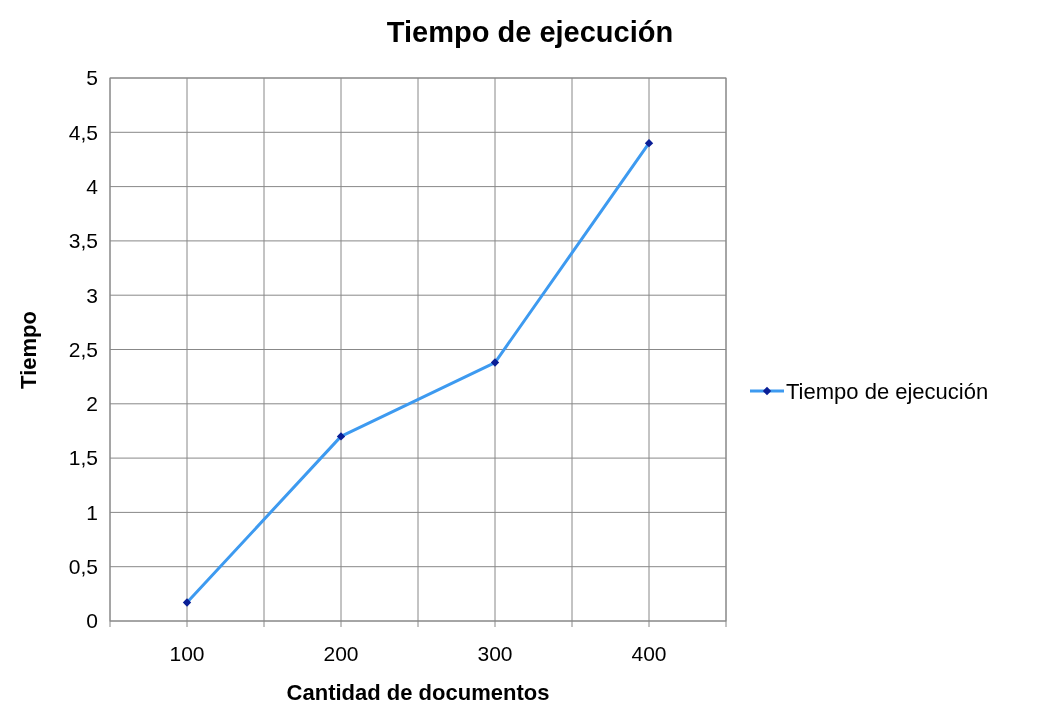 This screenshot has width=1061, height=706. Describe the element at coordinates (530, 32) in the screenshot. I see `chart-title: Tiempo de ejecución` at that location.